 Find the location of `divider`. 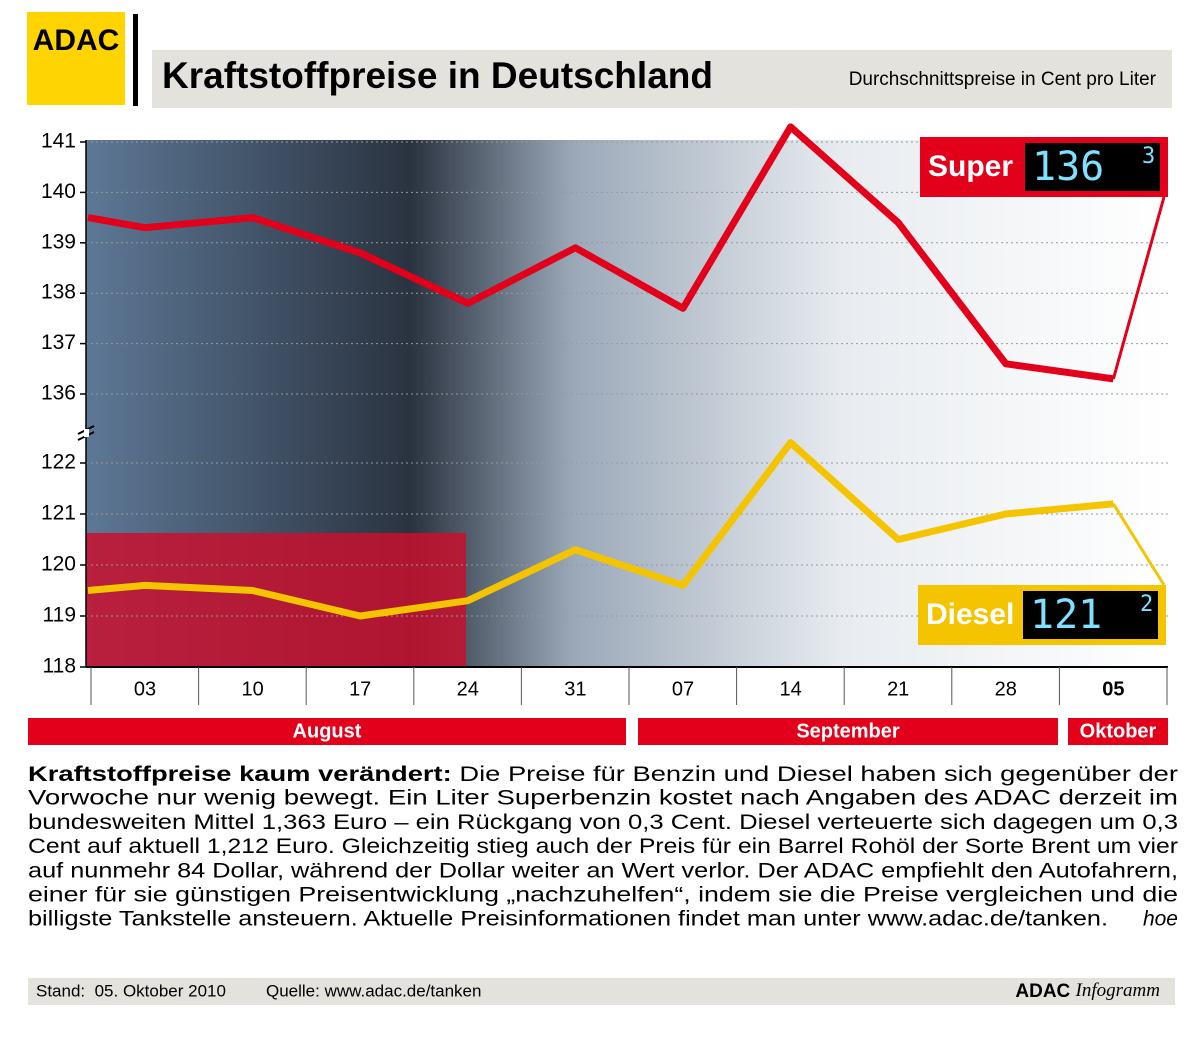

divider is located at coordinates (135, 60).